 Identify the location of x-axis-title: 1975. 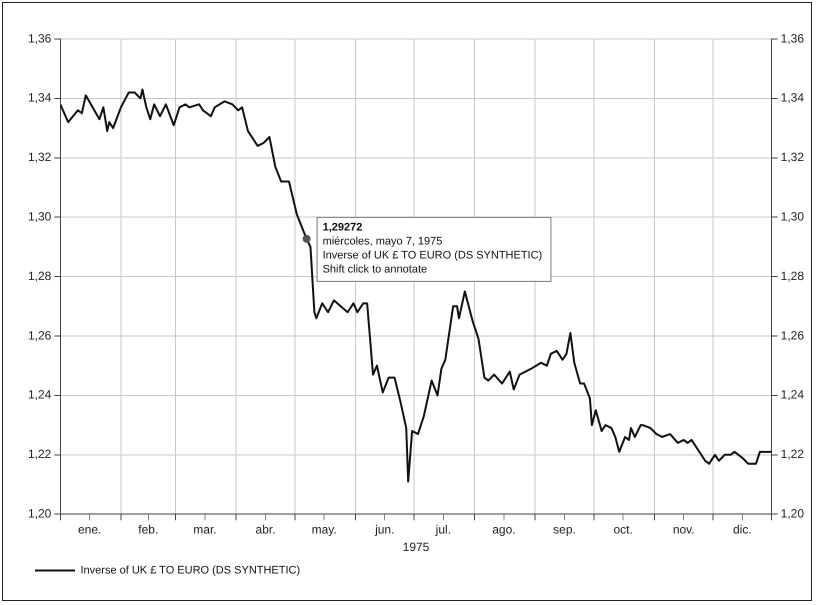
(416, 547).